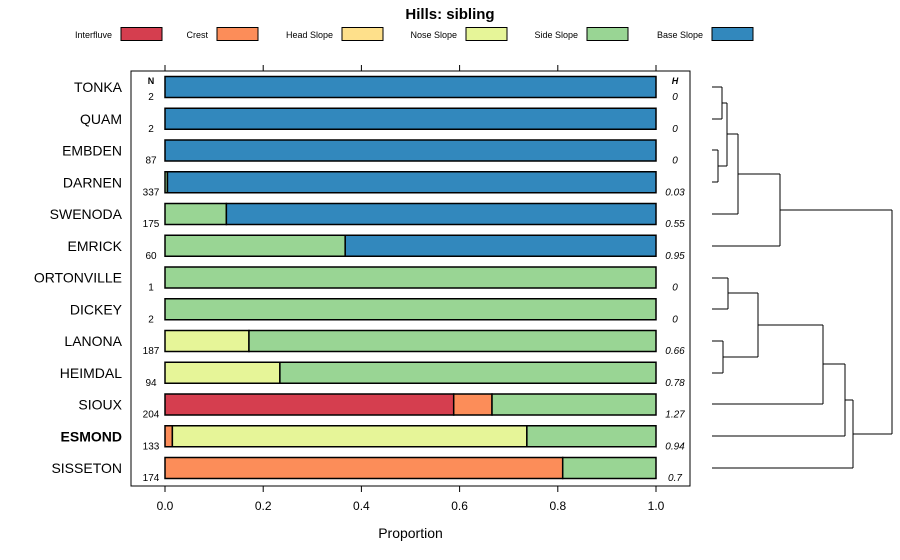 This screenshot has height=560, width=900. Describe the element at coordinates (96, 309) in the screenshot. I see `row-label: DICKEY` at that location.